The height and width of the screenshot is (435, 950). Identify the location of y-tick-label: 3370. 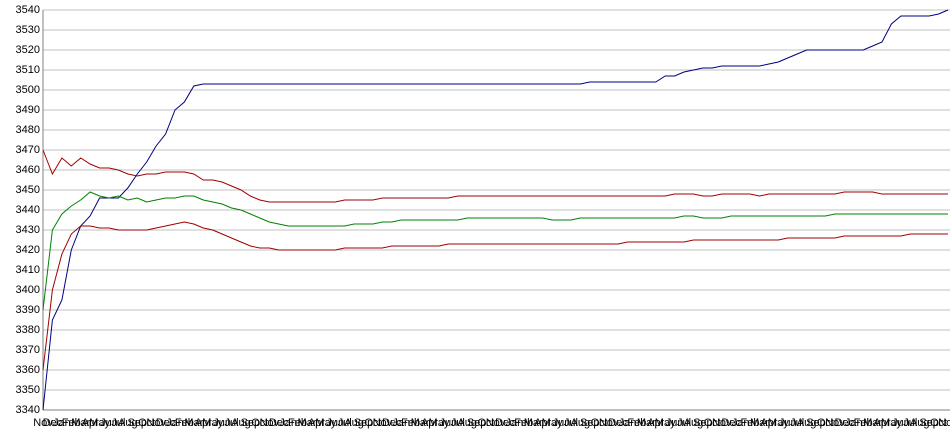
(28, 350).